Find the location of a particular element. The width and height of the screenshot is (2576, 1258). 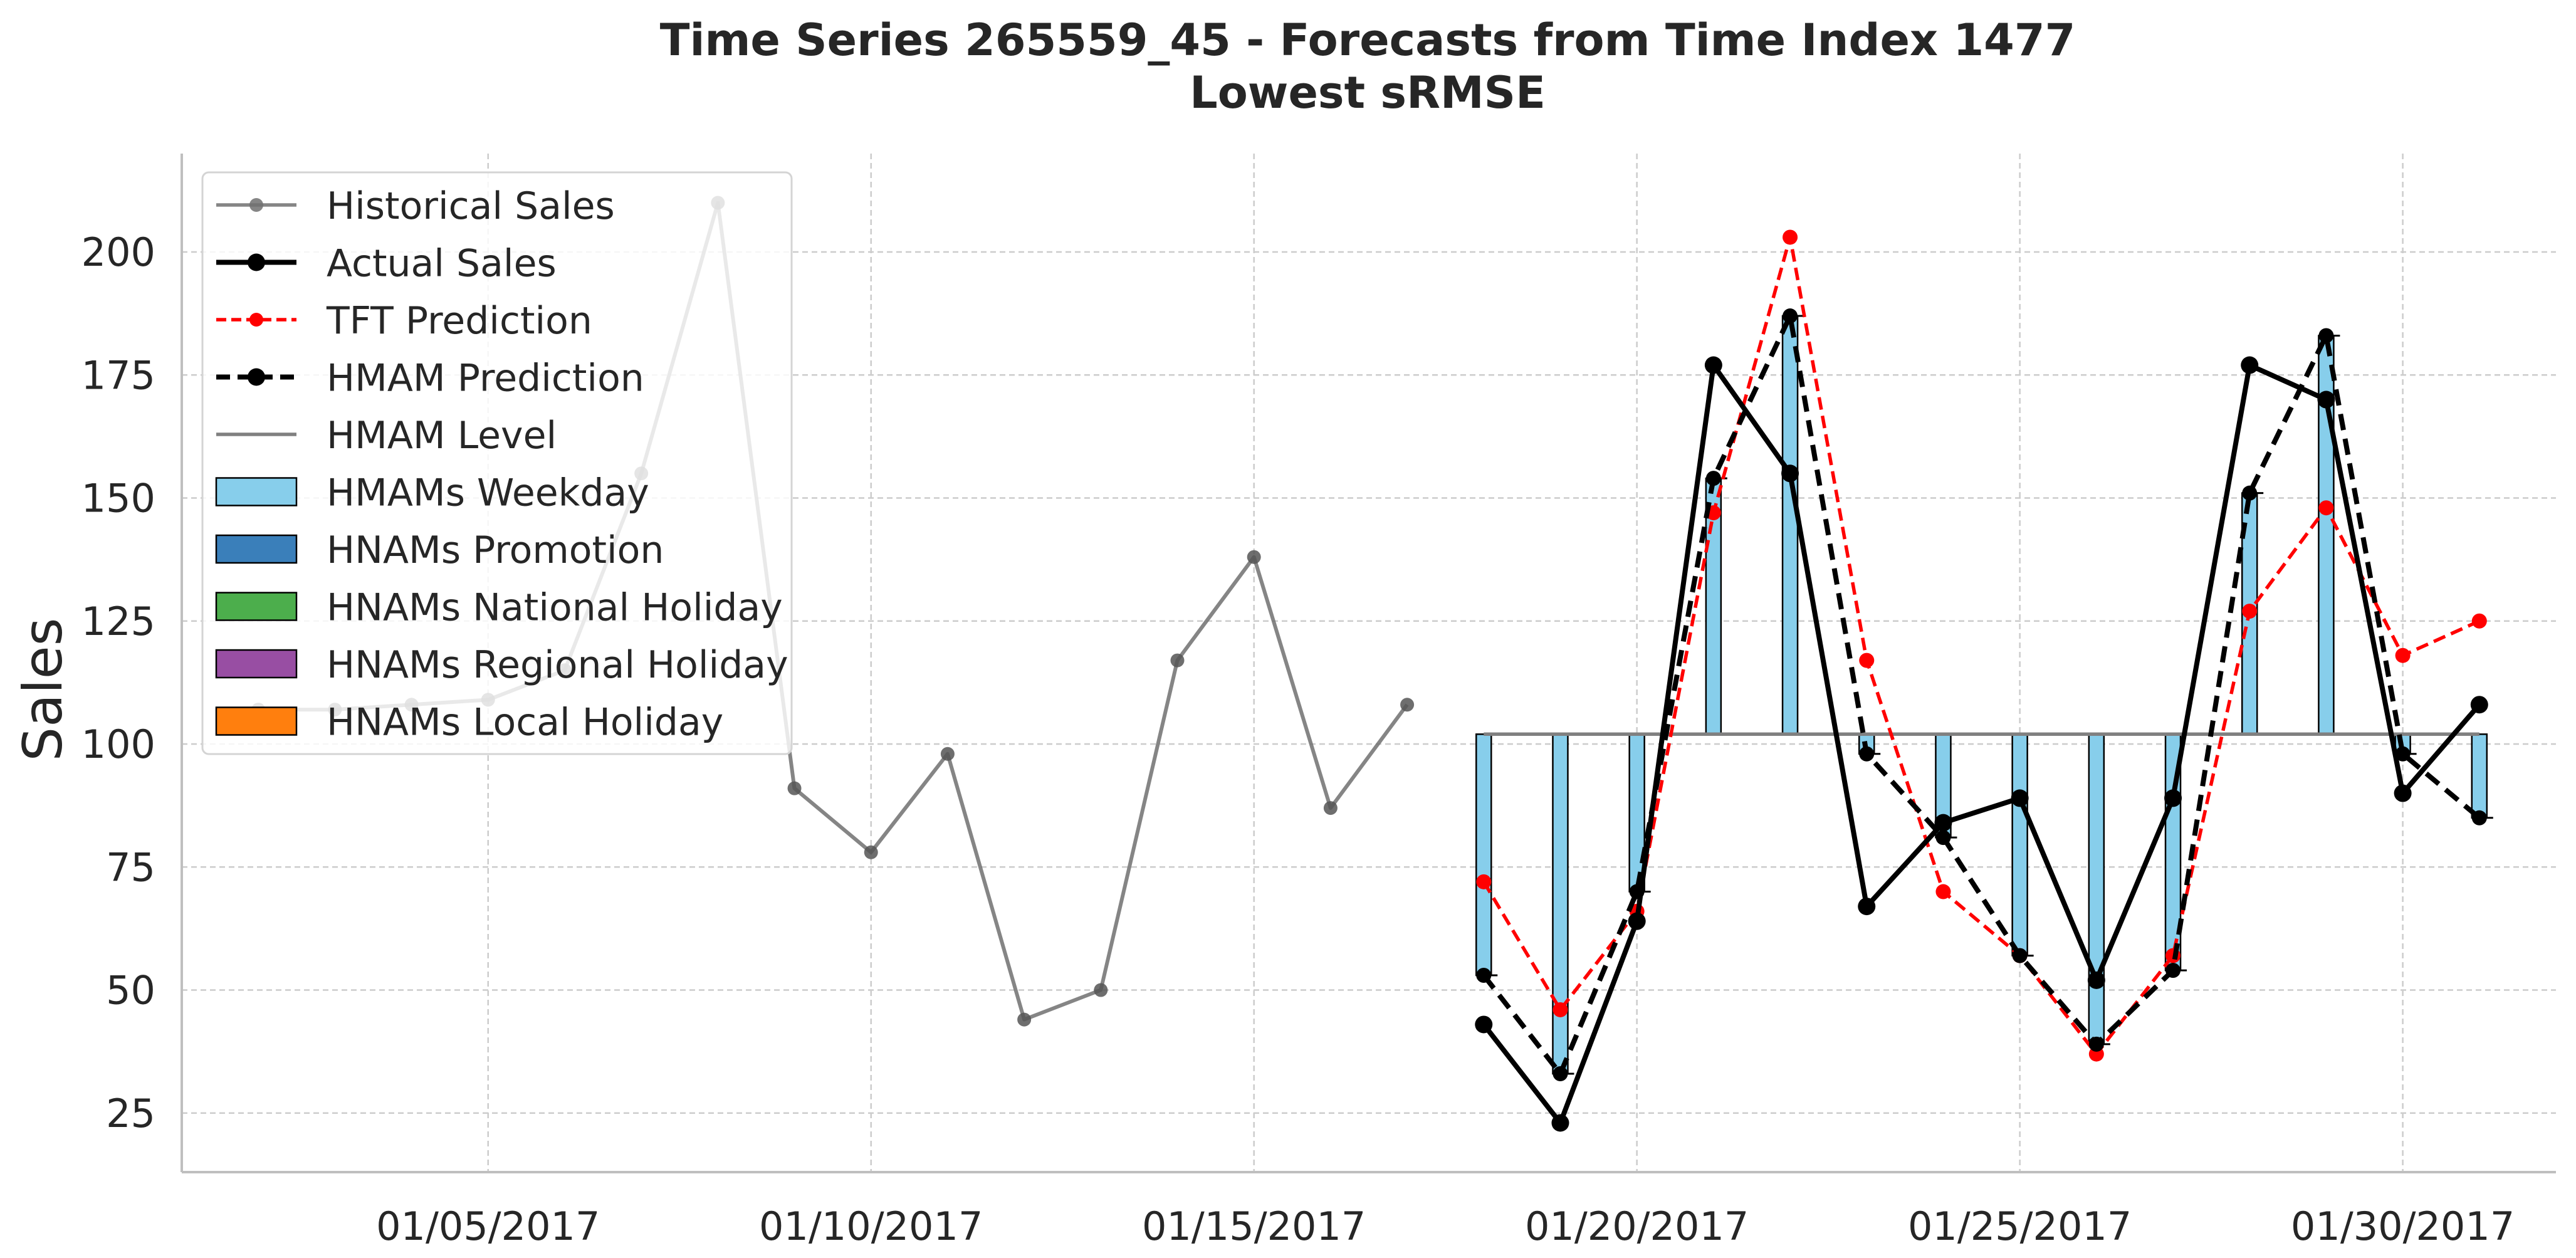

y-tick-label: 75 is located at coordinates (130, 867).